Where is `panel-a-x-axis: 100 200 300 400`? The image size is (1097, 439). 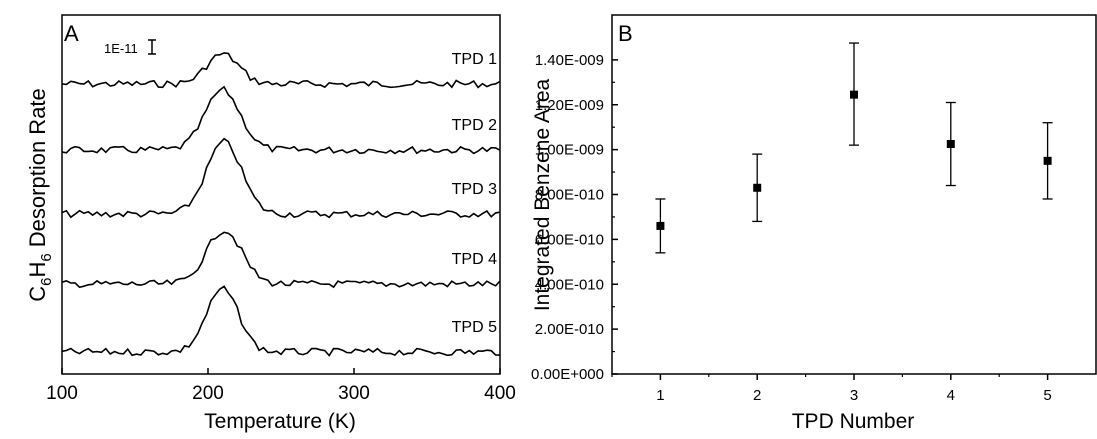
panel-a-x-axis: 100 200 300 400 is located at coordinates (281, 386).